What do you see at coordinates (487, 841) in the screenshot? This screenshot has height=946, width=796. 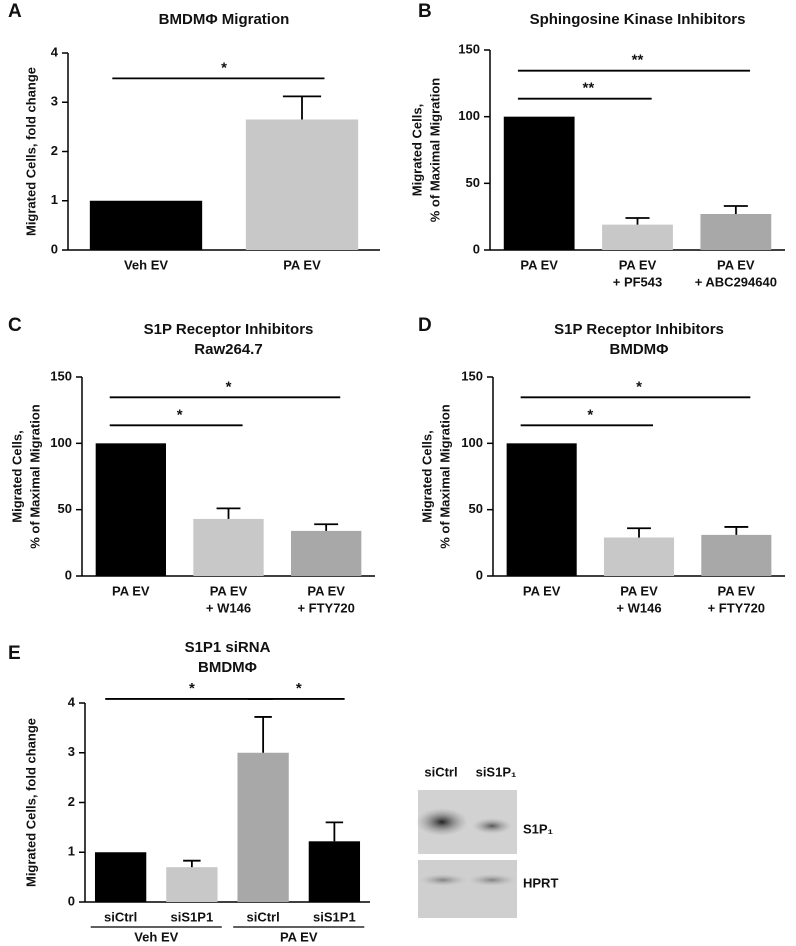 I see `western-blot: siCtrl siS1P₁ S1P₁ HPRT` at bounding box center [487, 841].